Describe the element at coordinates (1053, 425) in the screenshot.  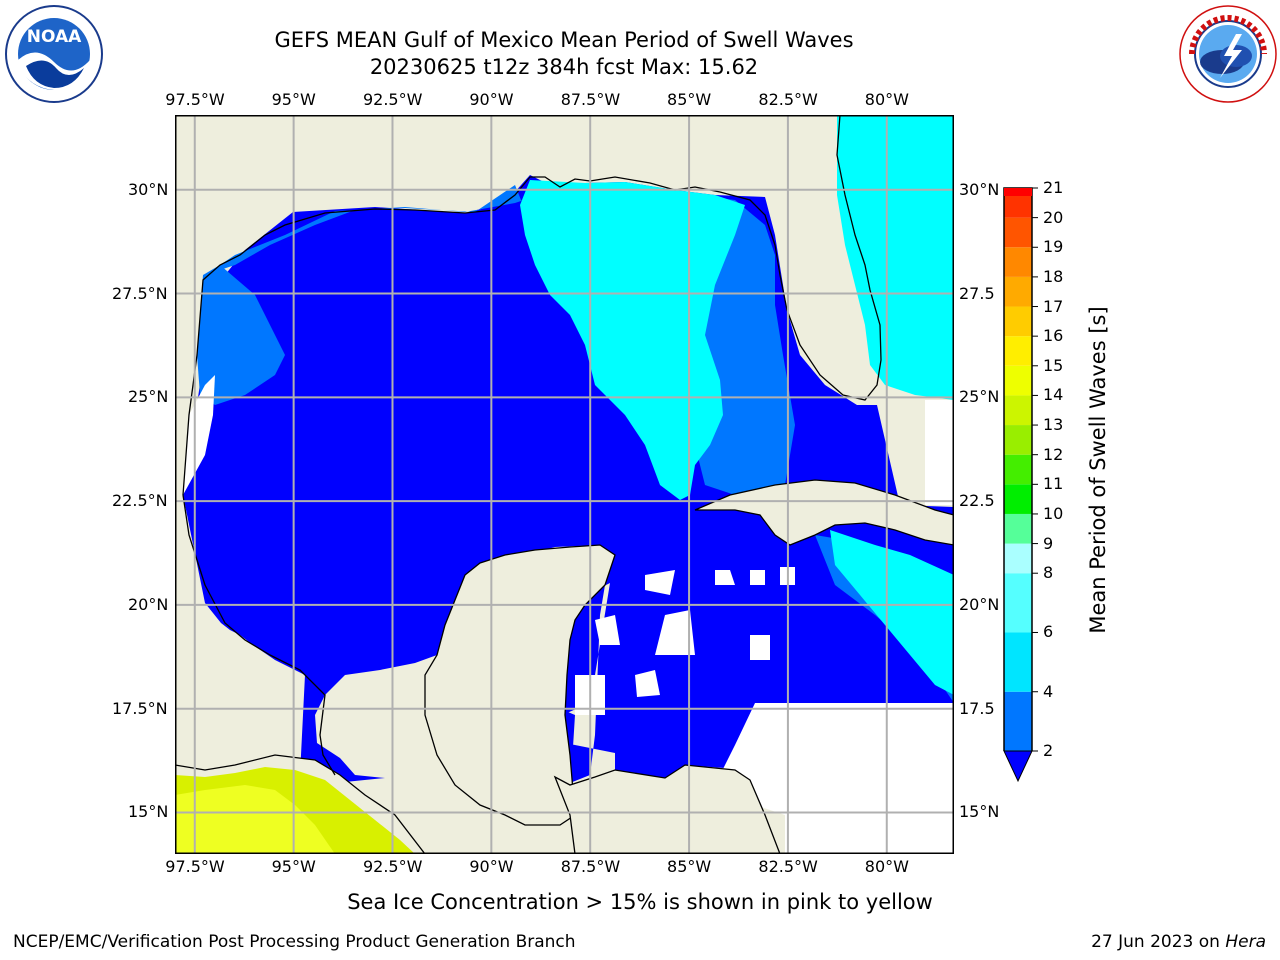
I see `colorbar-tick-label: 13` at that location.